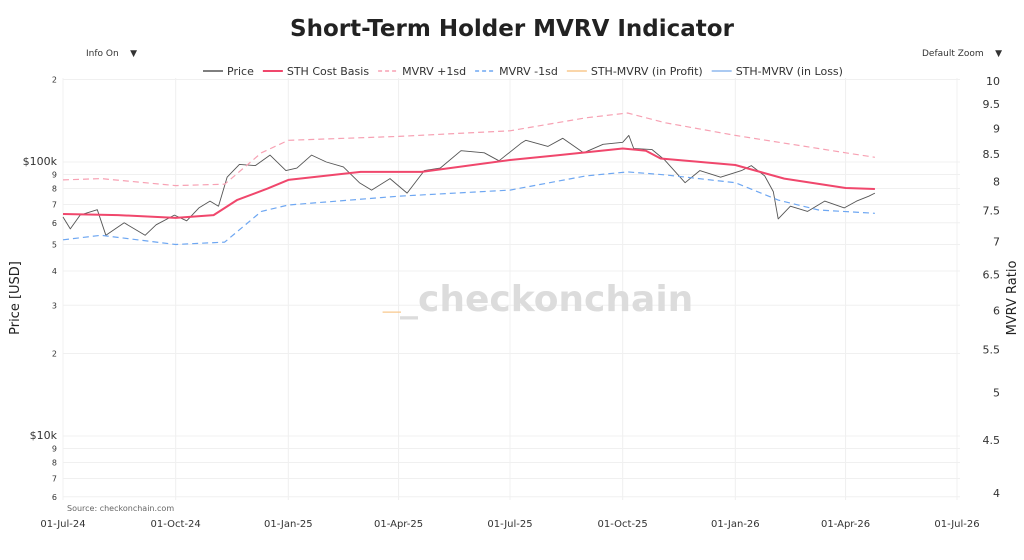  What do you see at coordinates (992, 350) in the screenshot?
I see `y2-tick-label: 5.5` at bounding box center [992, 350].